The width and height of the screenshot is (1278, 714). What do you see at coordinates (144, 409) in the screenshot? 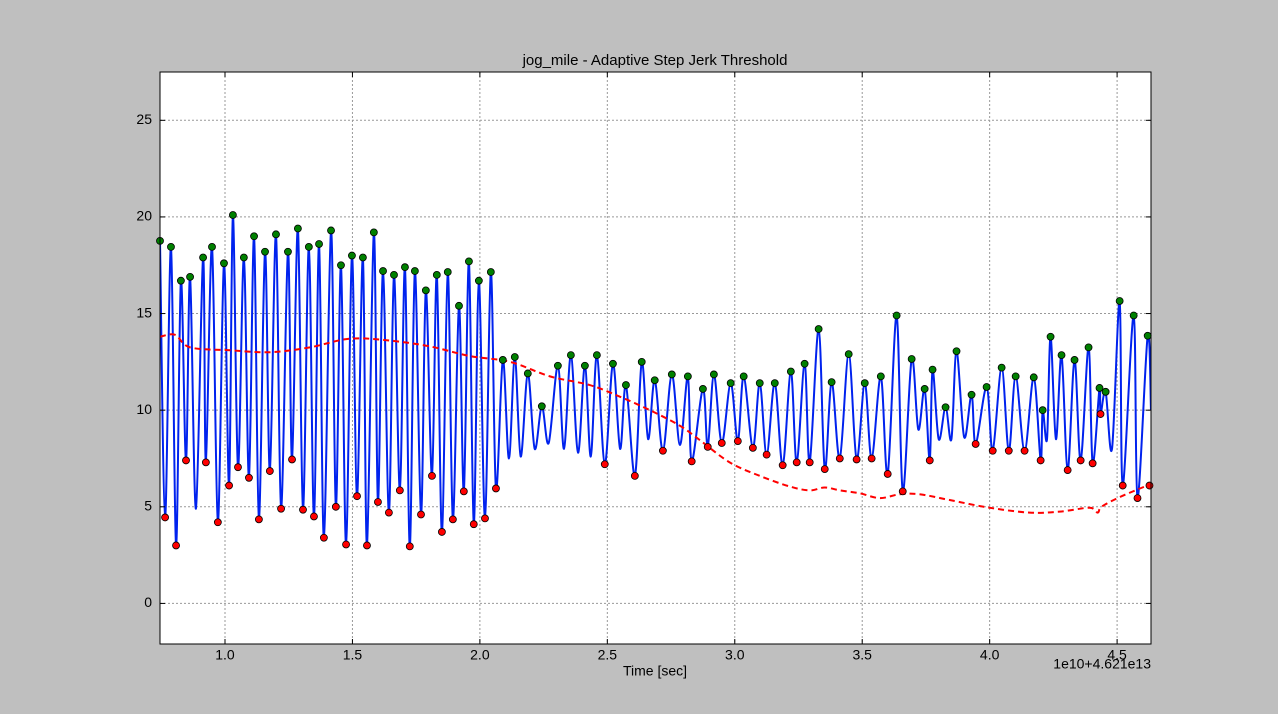
I see `y-tick-label: 10` at bounding box center [144, 409].